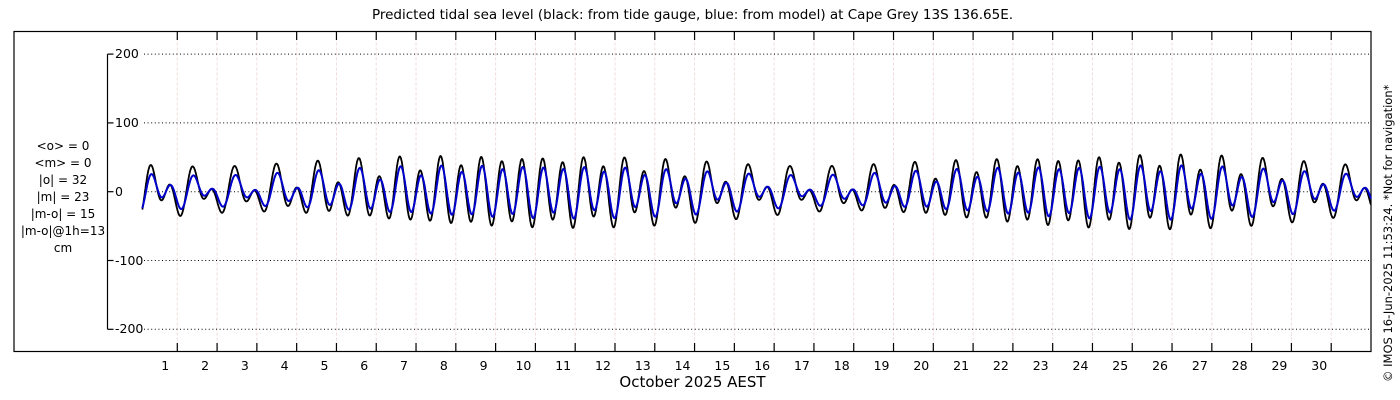  I want to click on stats-line: |m-o| = 15, so click(63, 214).